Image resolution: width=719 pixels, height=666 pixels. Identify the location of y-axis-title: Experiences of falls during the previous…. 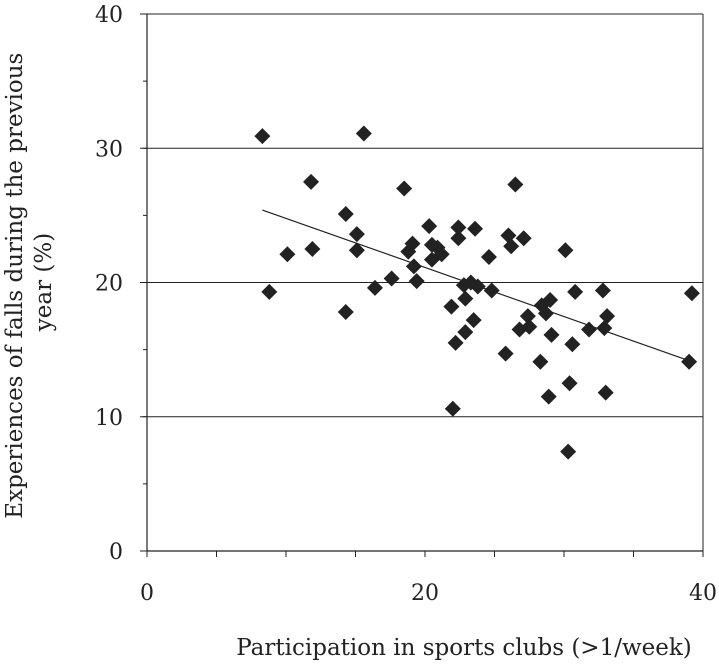
(29, 281).